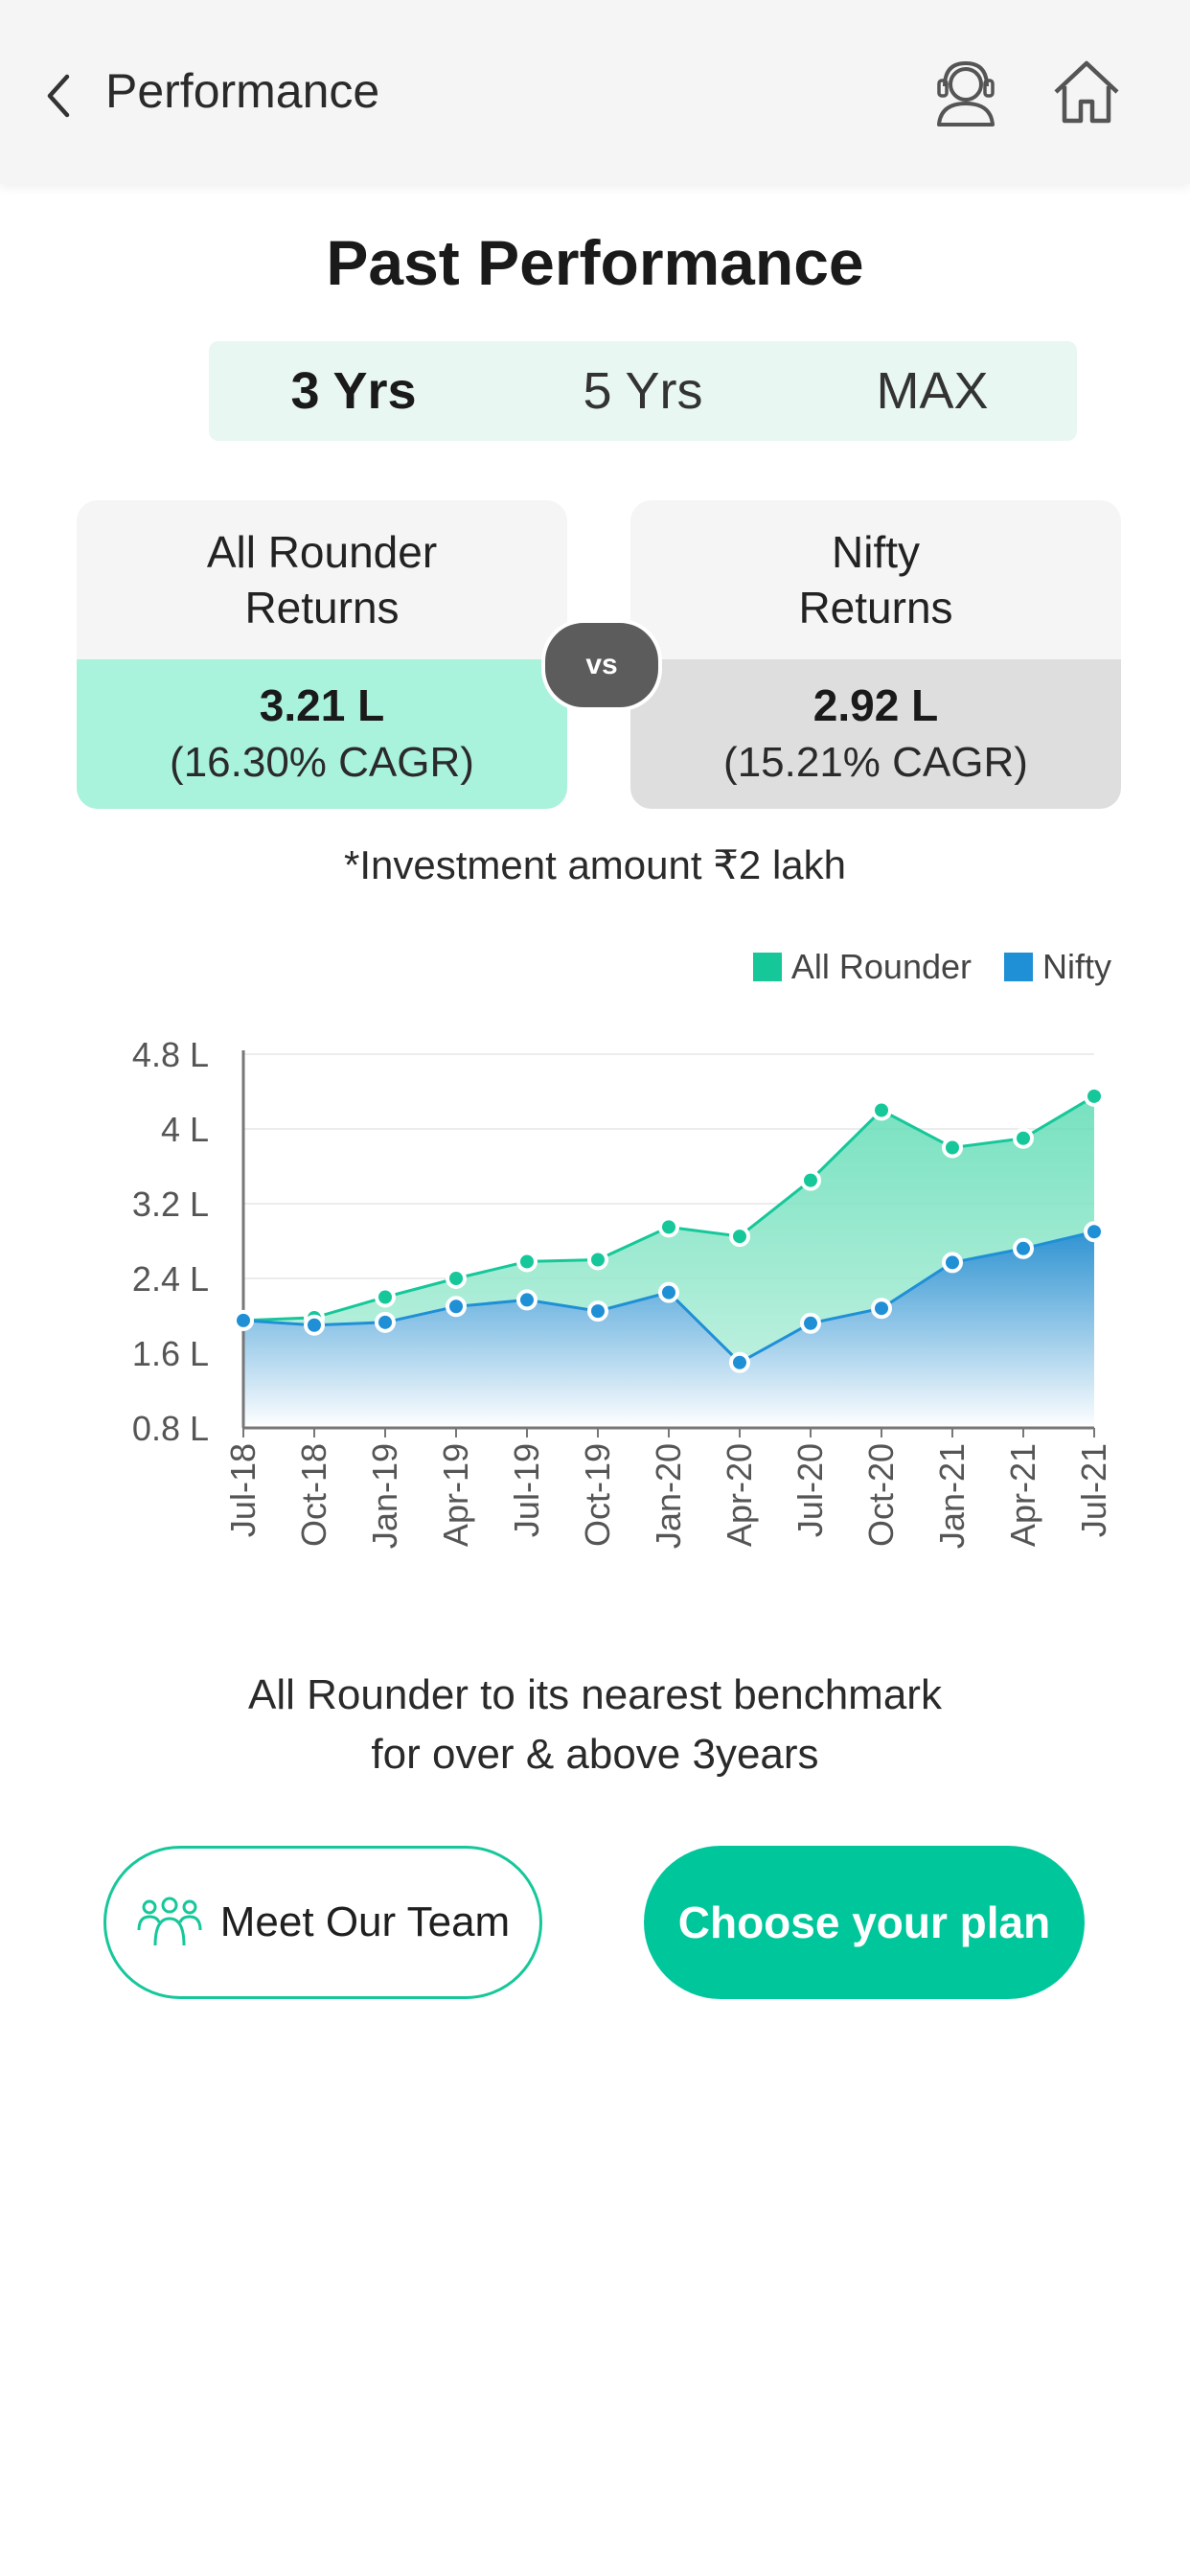 Image resolution: width=1190 pixels, height=2576 pixels. What do you see at coordinates (354, 391) in the screenshot?
I see `tab-3-yrs: 3 Yrs` at bounding box center [354, 391].